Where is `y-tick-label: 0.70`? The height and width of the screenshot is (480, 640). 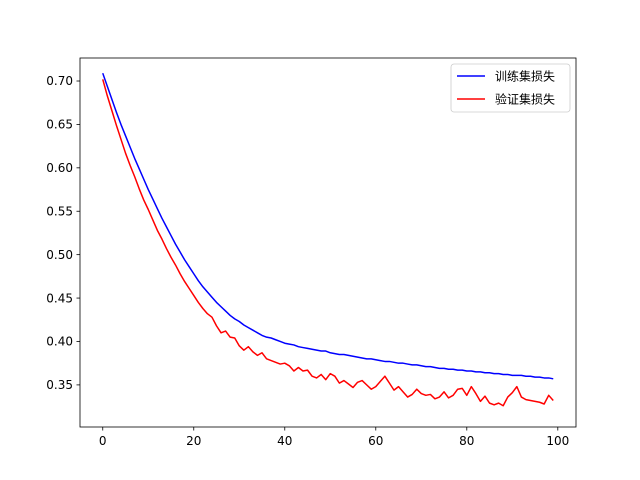 y-tick-label: 0.70 is located at coordinates (59, 81).